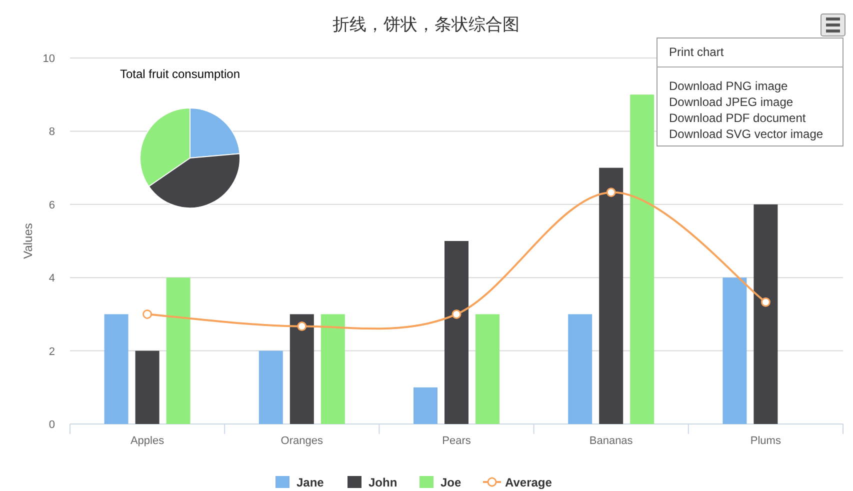  What do you see at coordinates (611, 441) in the screenshot?
I see `x-tick-label: Bananas` at bounding box center [611, 441].